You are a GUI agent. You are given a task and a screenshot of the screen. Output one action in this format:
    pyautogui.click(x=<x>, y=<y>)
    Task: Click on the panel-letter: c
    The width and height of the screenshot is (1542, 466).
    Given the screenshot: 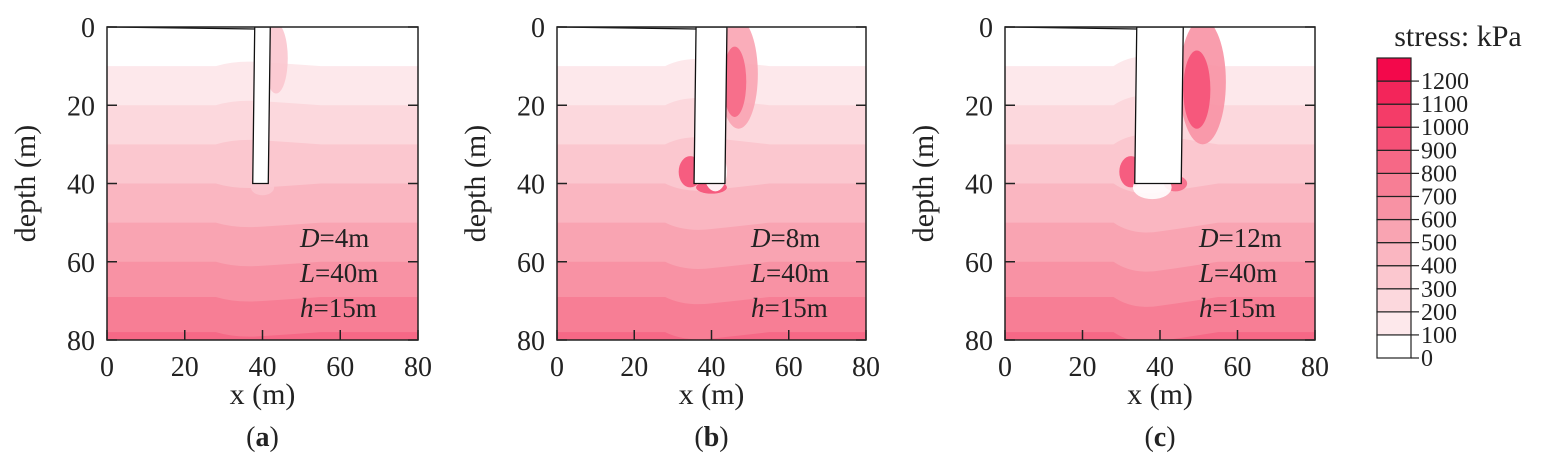 What is the action you would take?
    pyautogui.click(x=1160, y=437)
    